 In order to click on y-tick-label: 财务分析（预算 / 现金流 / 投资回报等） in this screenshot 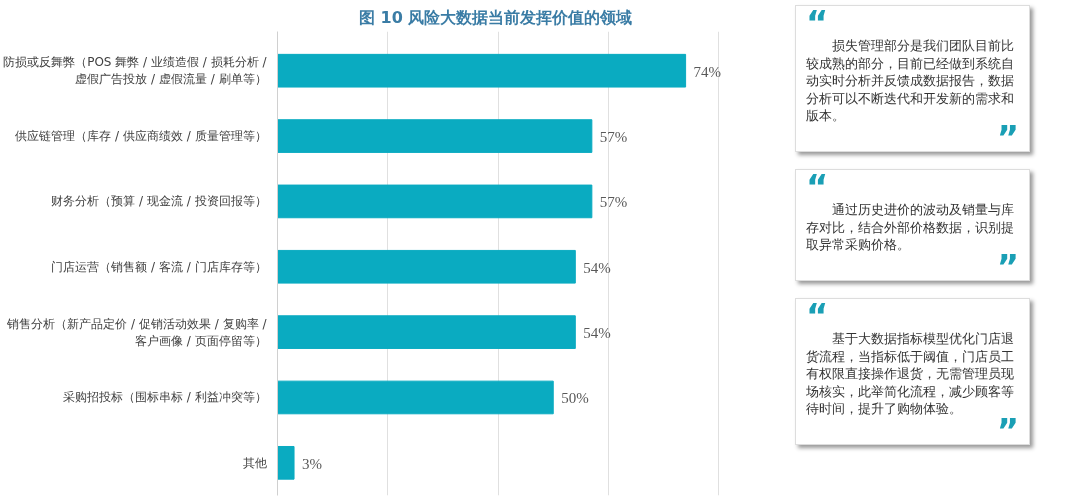, I will do `click(159, 201)`.